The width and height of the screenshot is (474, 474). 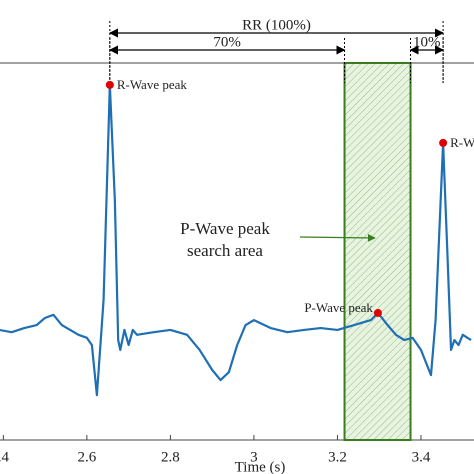 I want to click on peak-label: R-W, so click(x=462, y=142).